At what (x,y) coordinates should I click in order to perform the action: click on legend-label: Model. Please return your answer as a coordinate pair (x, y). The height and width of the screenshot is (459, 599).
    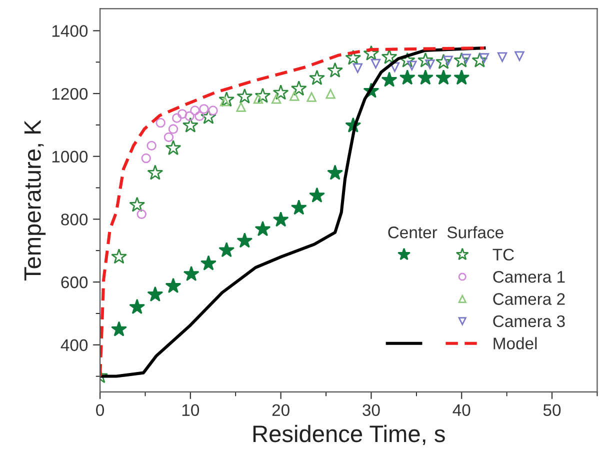
    Looking at the image, I should click on (515, 343).